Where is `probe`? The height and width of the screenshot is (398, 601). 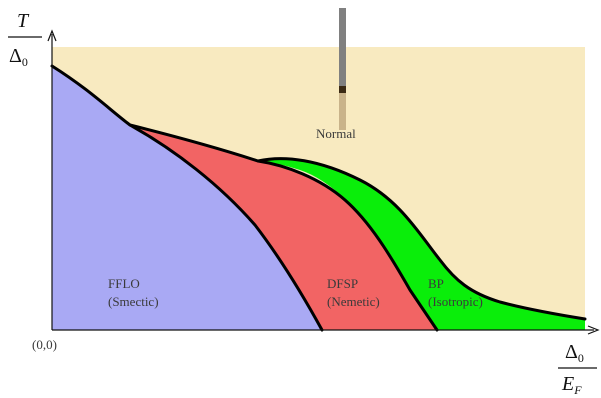
probe is located at coordinates (342, 69).